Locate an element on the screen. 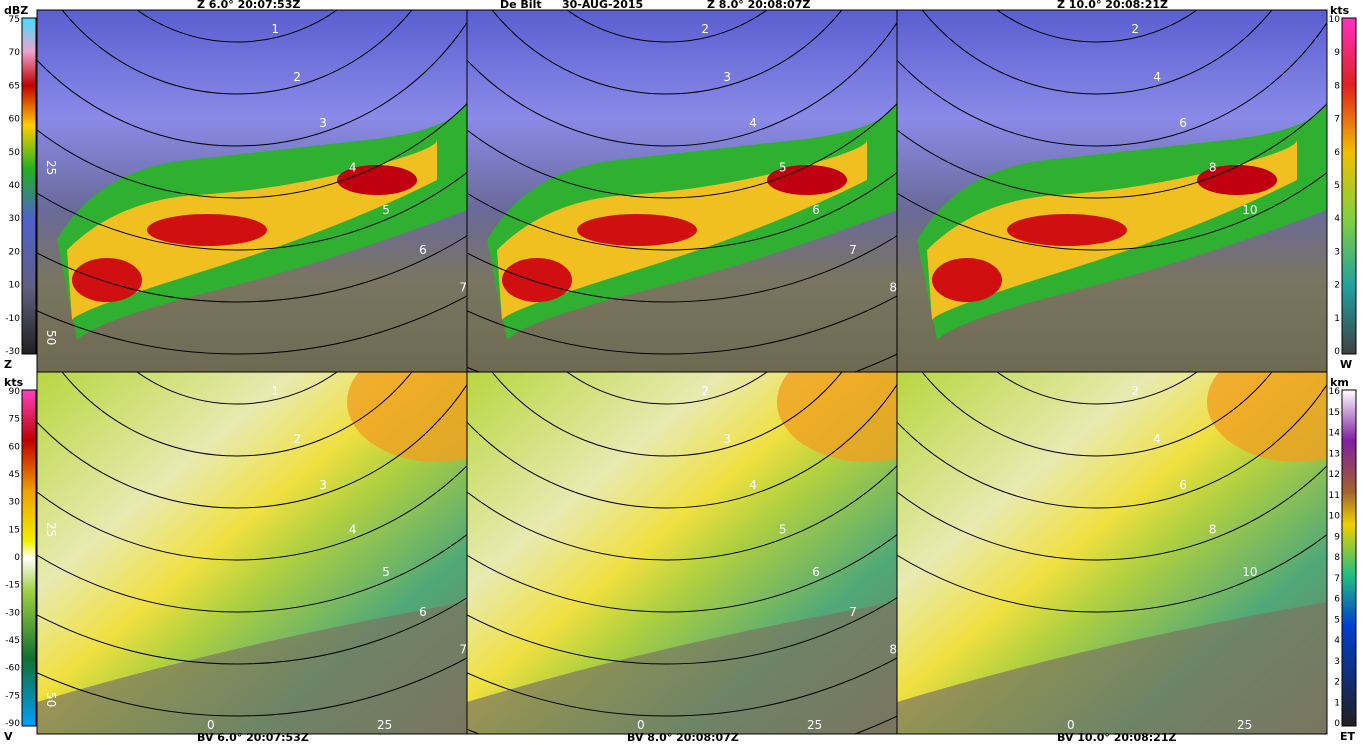 The image size is (1364, 745). ring-label: 1 is located at coordinates (275, 29).